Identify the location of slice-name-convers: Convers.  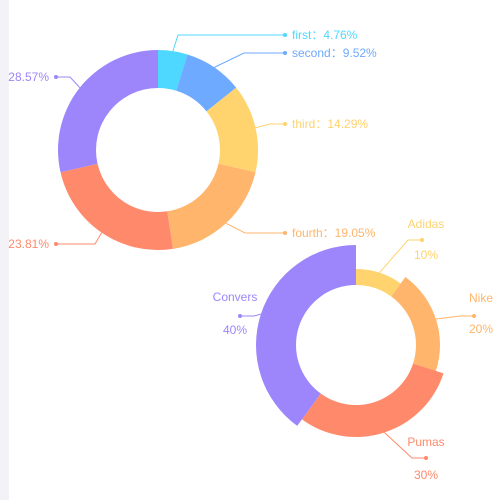
(235, 297).